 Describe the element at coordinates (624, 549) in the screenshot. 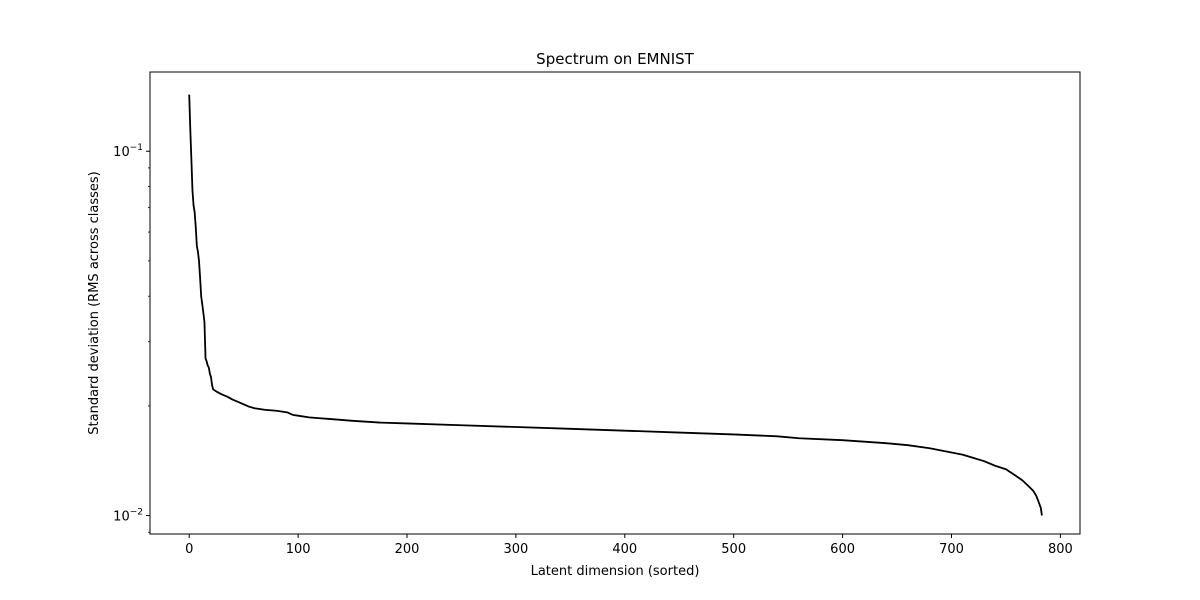

I see `x-tick-label: 400` at that location.